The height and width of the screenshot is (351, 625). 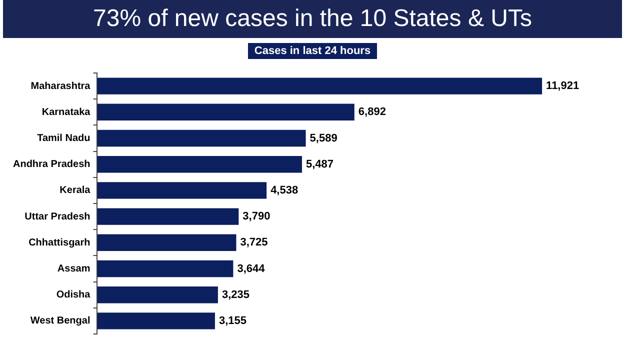 I want to click on y-tick-label: Maharashtra, so click(x=60, y=86).